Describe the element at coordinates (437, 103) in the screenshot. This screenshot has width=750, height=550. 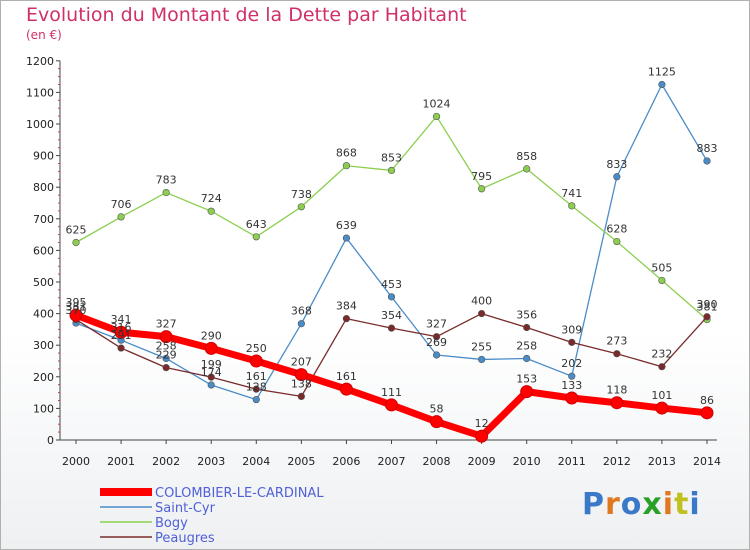
I see `data-label-2: 1024` at that location.